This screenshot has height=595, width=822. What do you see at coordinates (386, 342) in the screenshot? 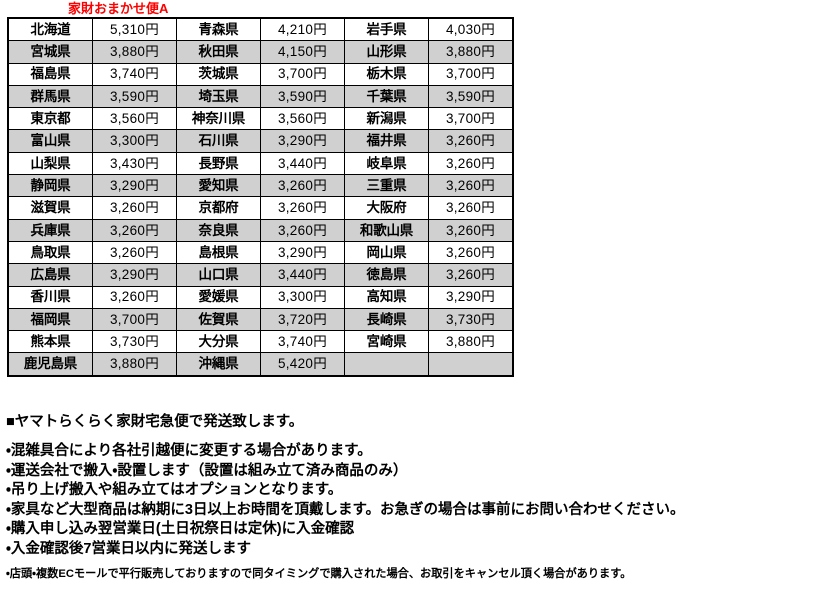
I see `prefecture-cell: 宮崎県` at bounding box center [386, 342].